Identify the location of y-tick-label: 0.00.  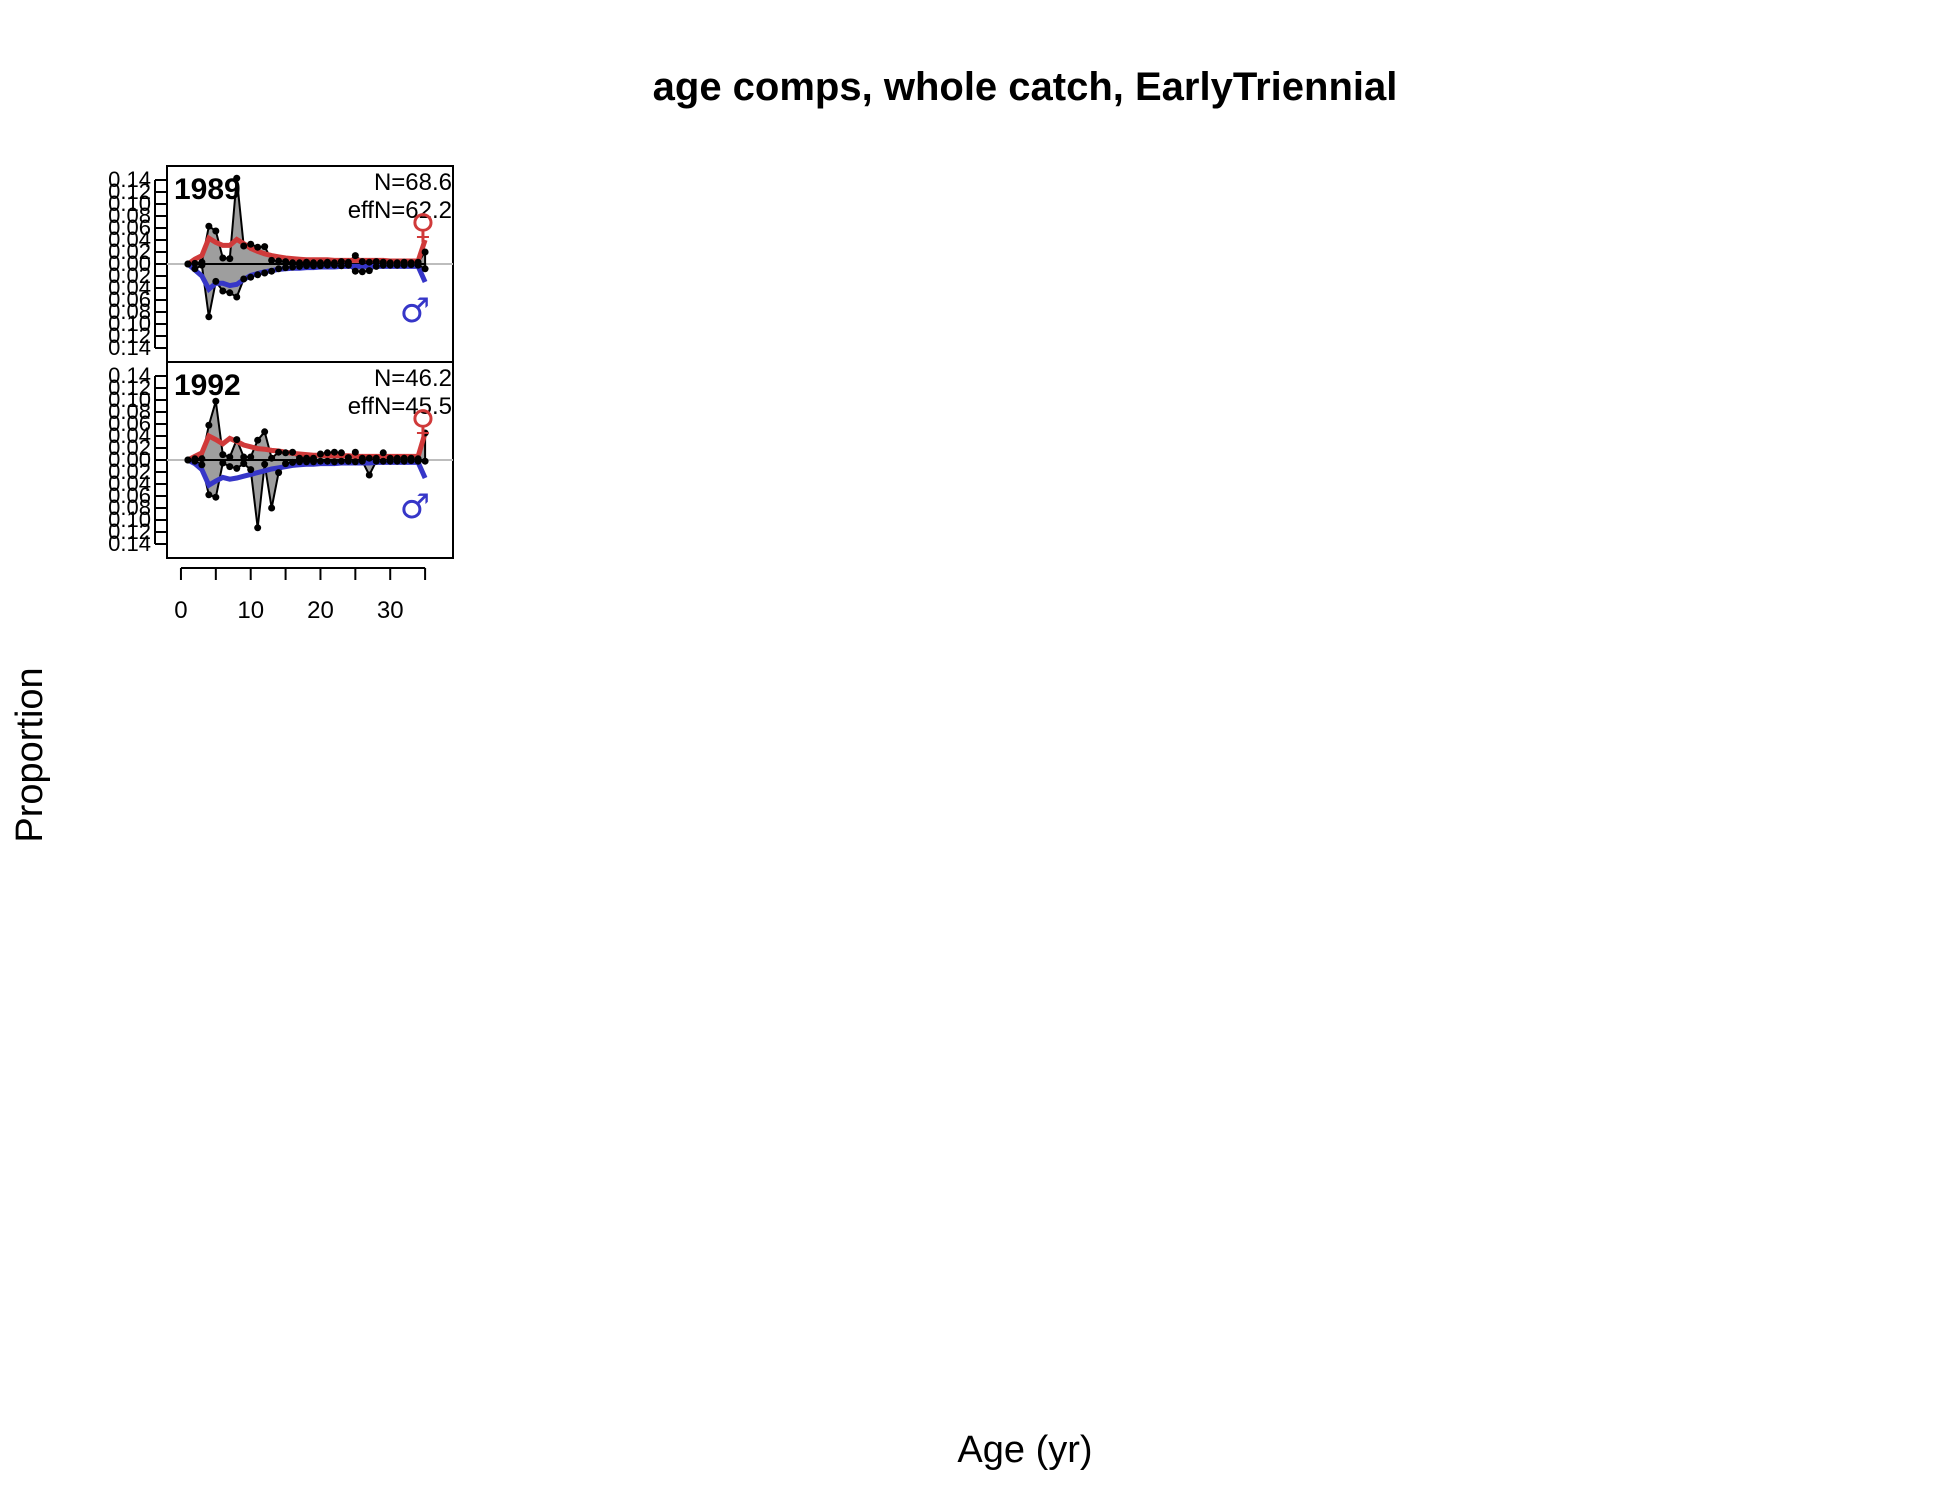
(129, 263).